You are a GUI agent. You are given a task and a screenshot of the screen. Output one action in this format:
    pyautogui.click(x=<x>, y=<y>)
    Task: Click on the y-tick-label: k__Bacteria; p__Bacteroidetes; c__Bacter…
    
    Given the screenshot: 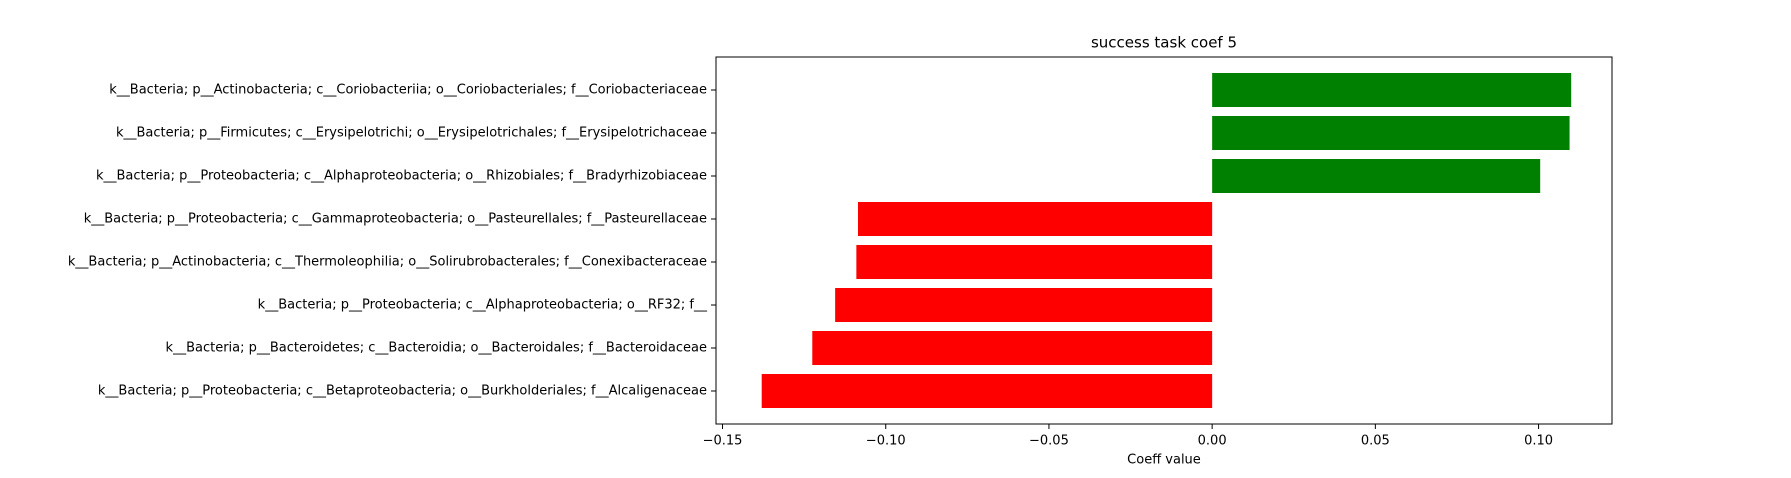 What is the action you would take?
    pyautogui.click(x=436, y=348)
    